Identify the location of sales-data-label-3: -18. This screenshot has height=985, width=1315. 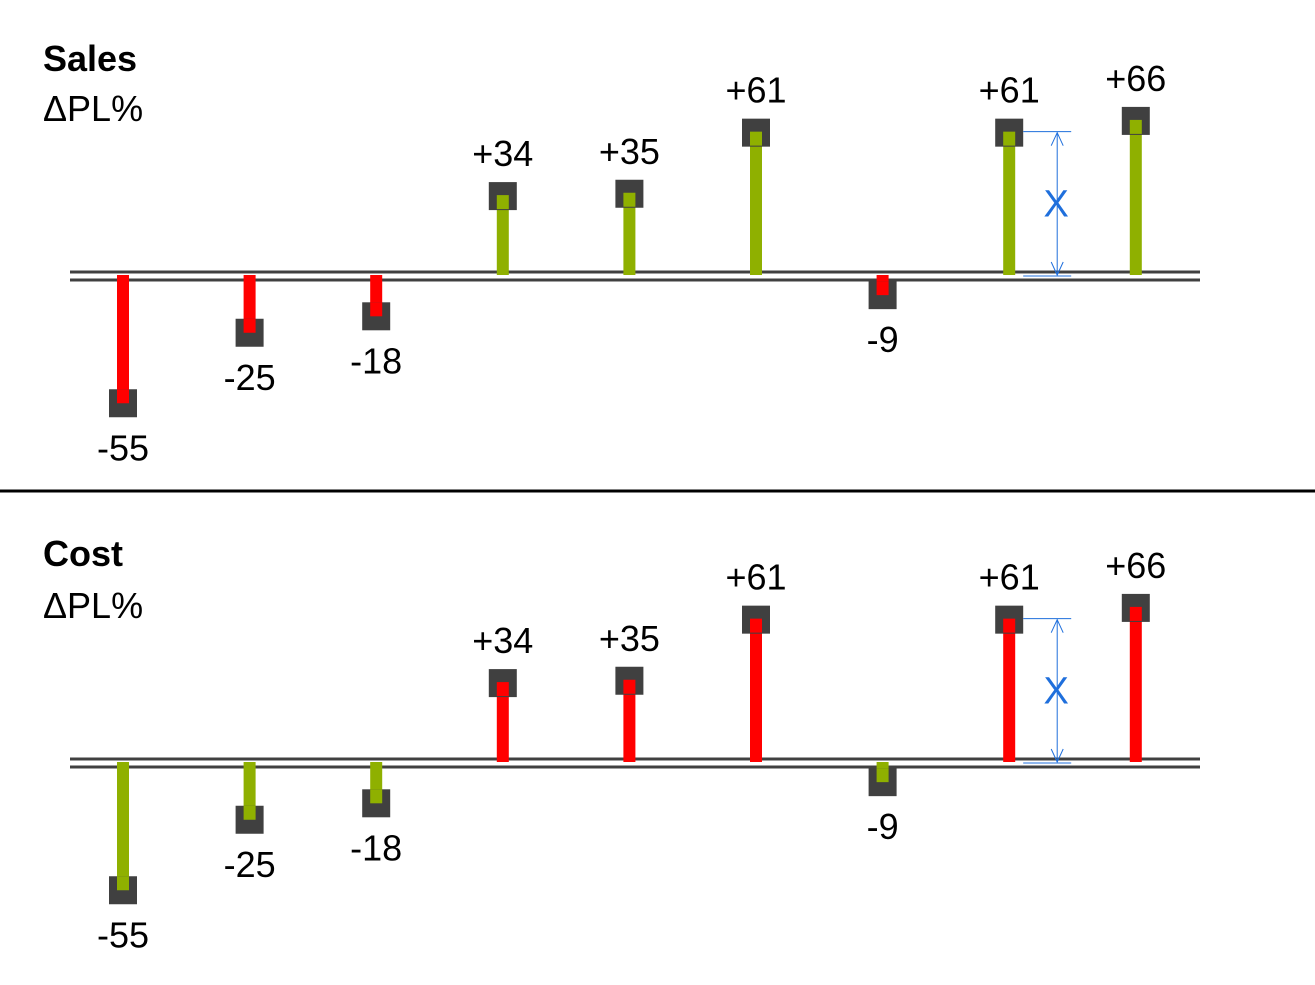
(376, 360).